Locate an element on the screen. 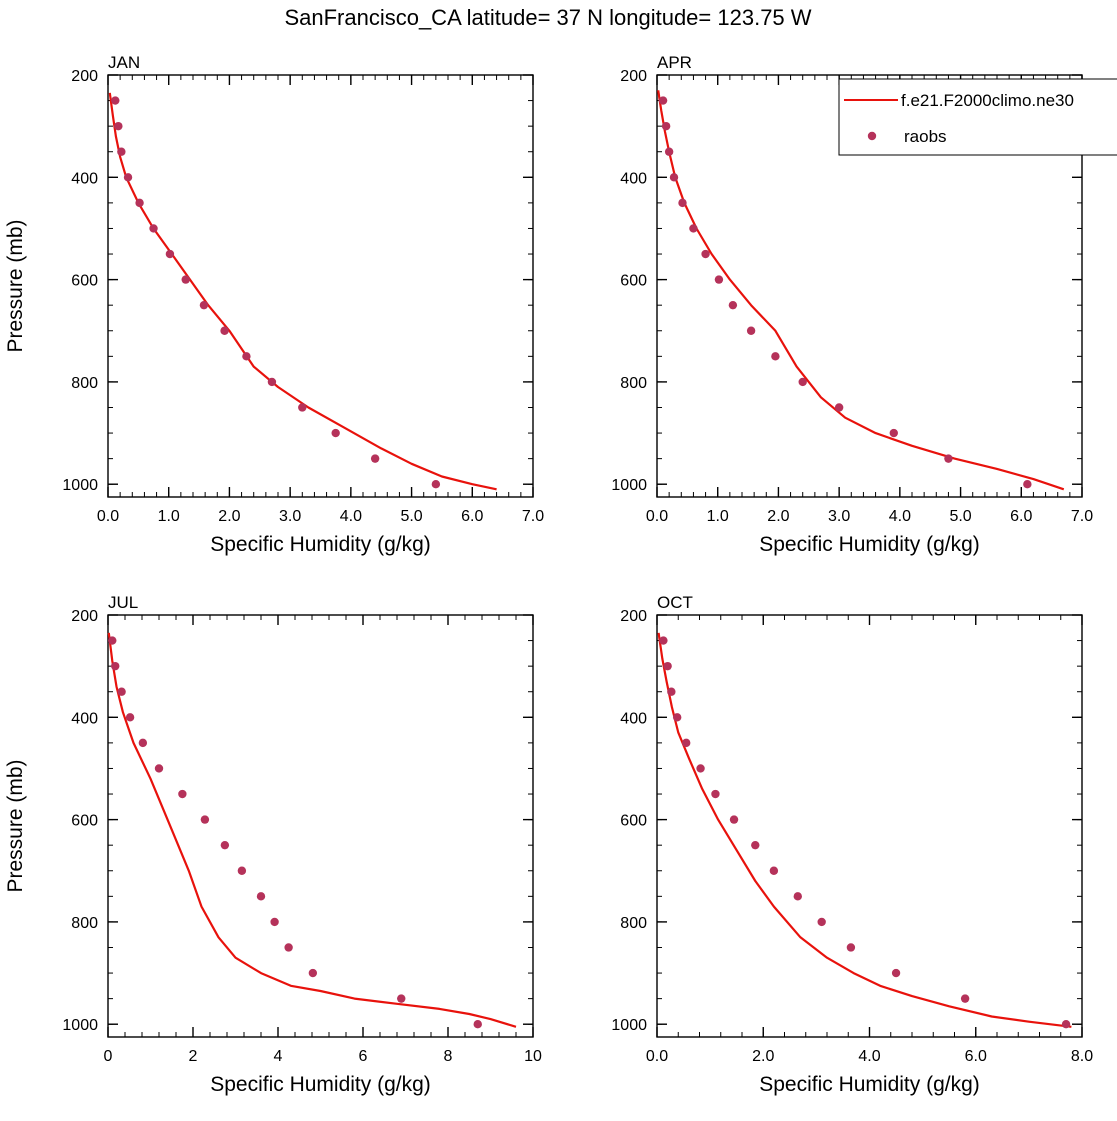  legend-marker-swatch is located at coordinates (872, 136).